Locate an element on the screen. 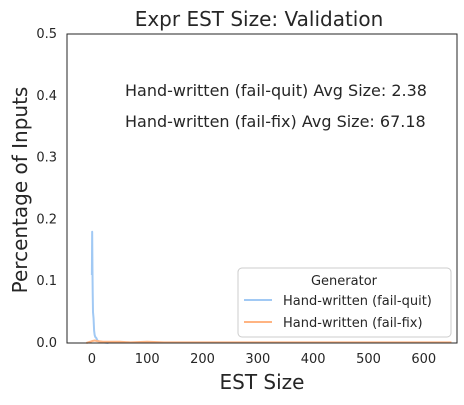 This screenshot has width=464, height=405. y-tick-label: 0.2 is located at coordinates (46, 219).